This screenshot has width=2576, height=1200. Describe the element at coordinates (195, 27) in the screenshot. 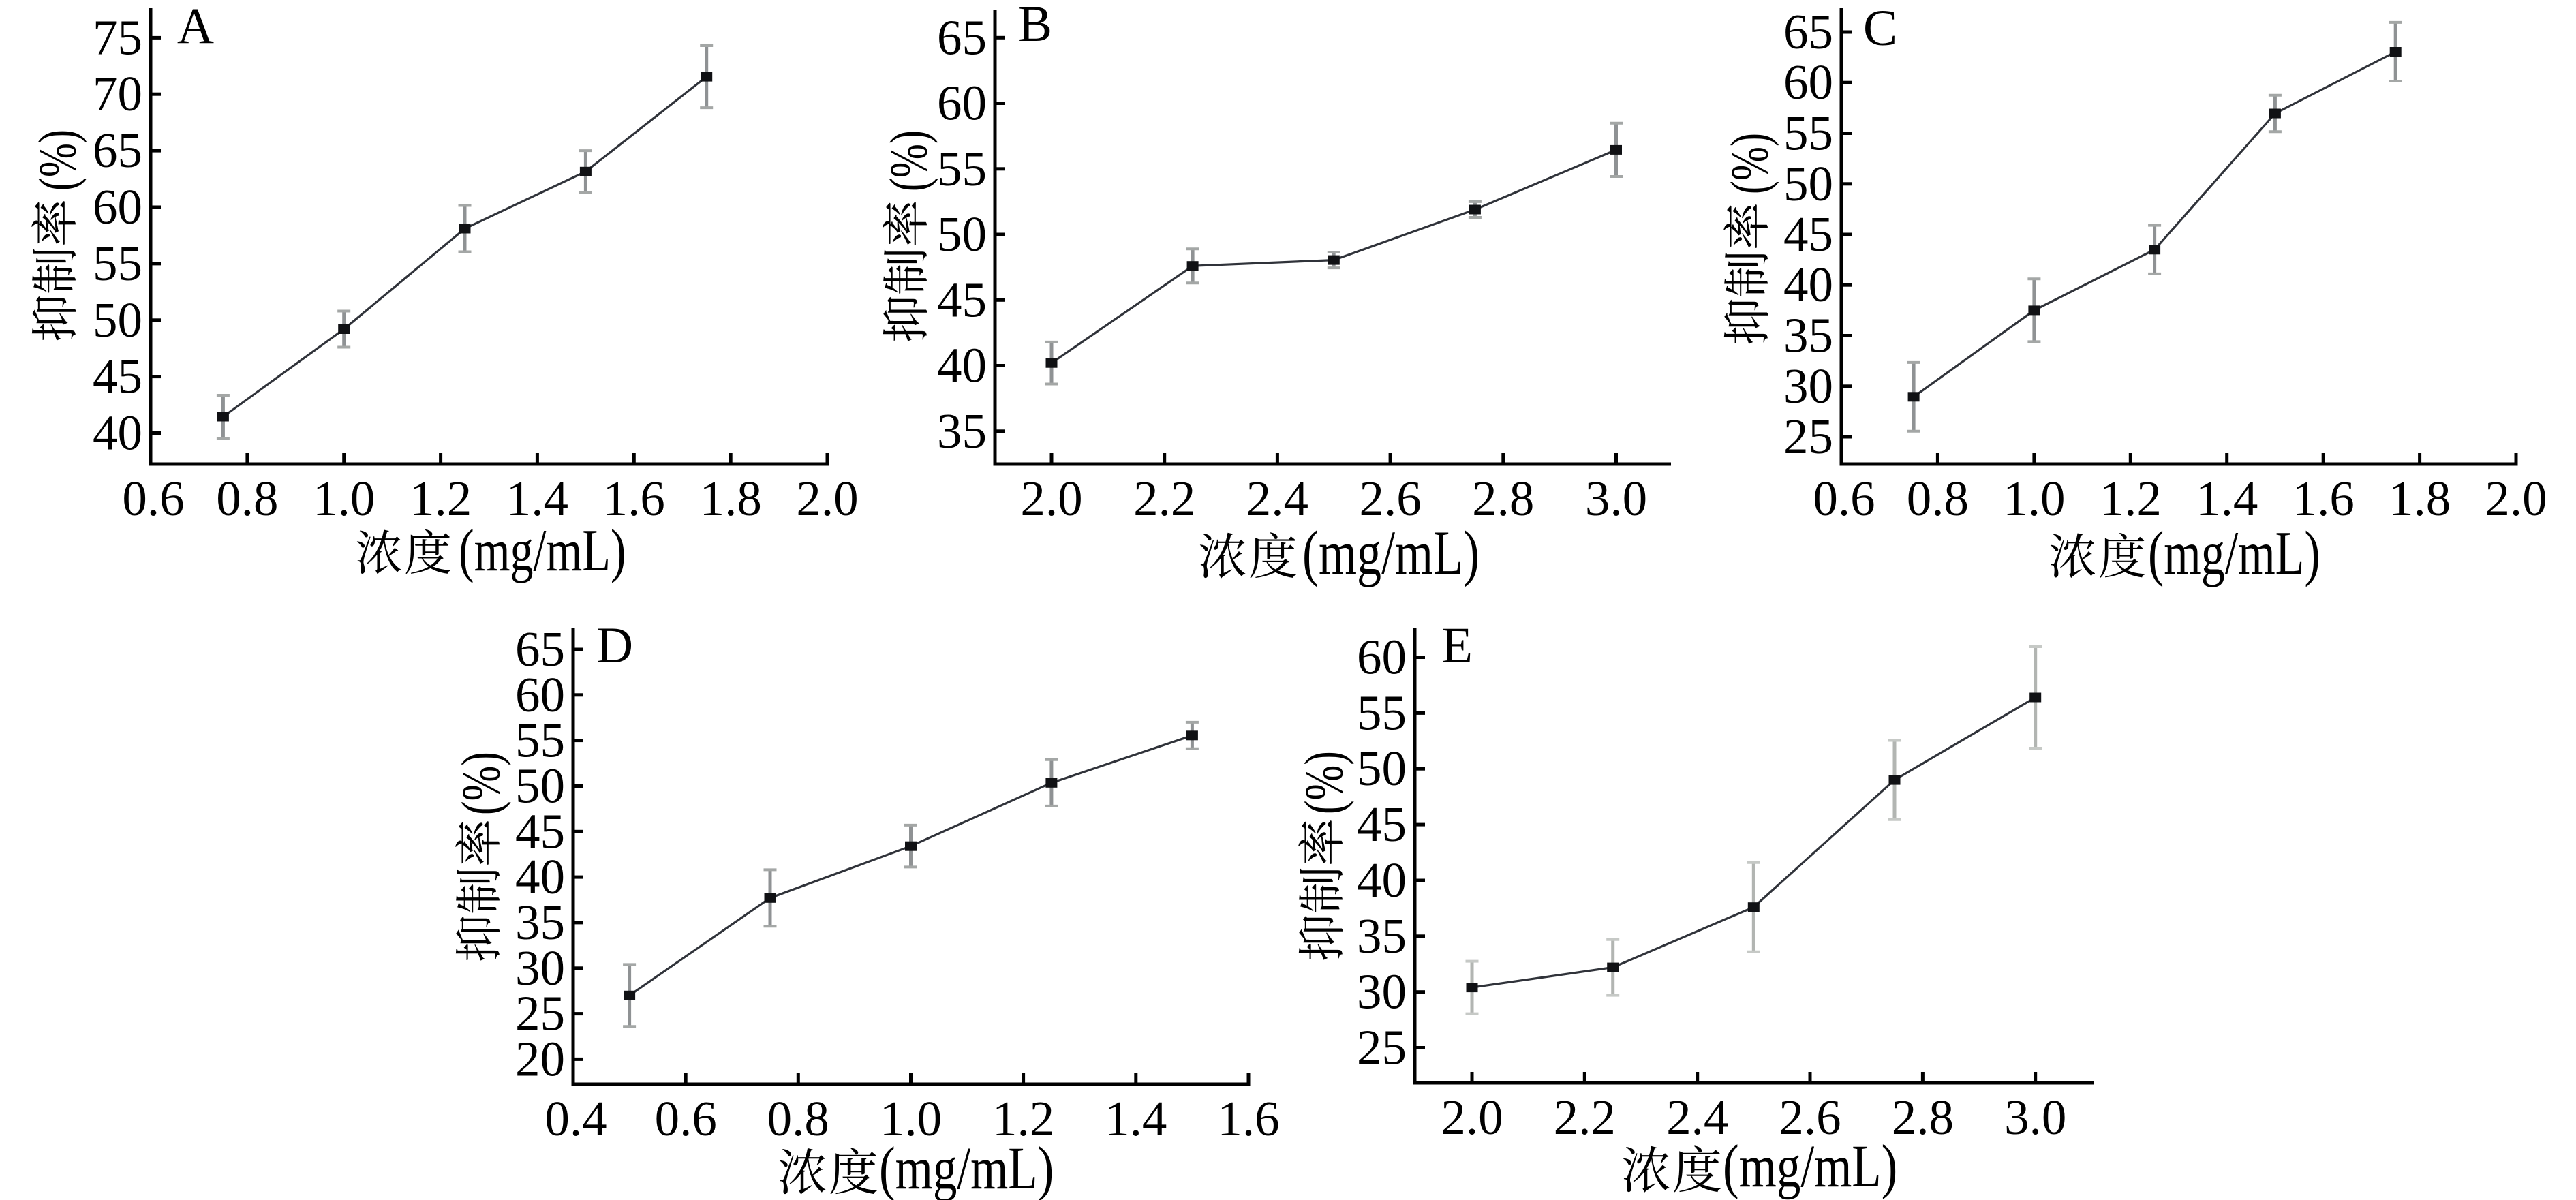

I see `svg-text: A` at that location.